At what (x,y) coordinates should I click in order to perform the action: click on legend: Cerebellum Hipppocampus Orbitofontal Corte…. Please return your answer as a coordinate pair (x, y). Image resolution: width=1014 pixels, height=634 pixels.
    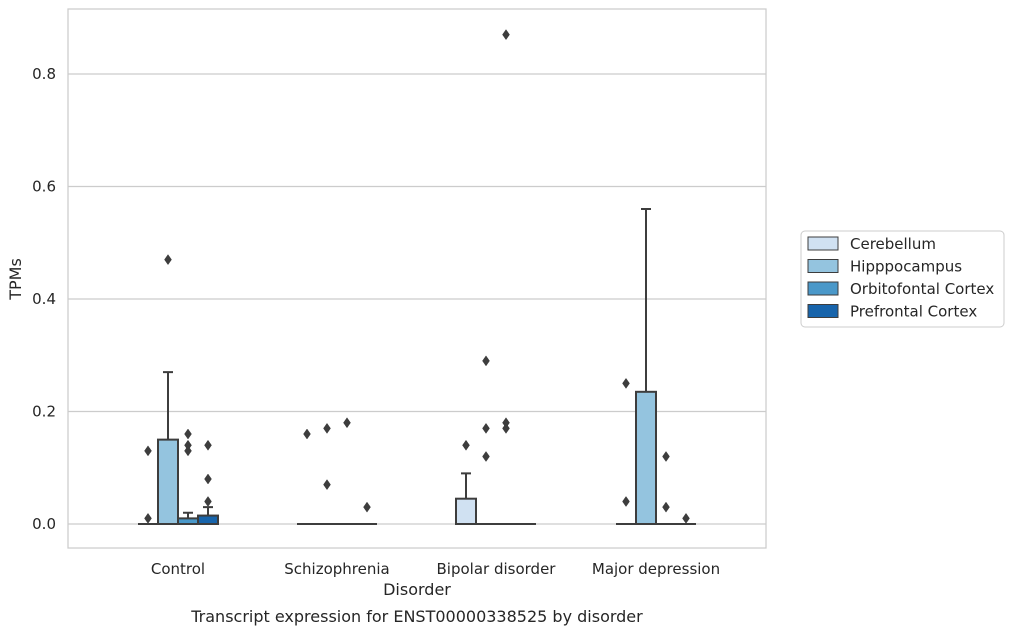
    Looking at the image, I should click on (902, 279).